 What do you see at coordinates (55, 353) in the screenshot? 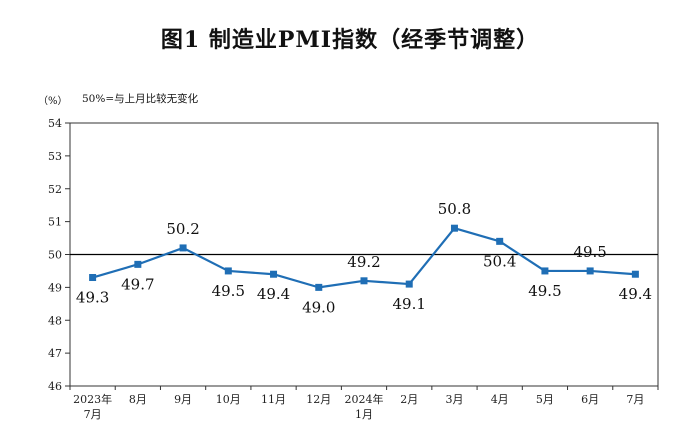
I see `y-tick-label: 47` at bounding box center [55, 353].